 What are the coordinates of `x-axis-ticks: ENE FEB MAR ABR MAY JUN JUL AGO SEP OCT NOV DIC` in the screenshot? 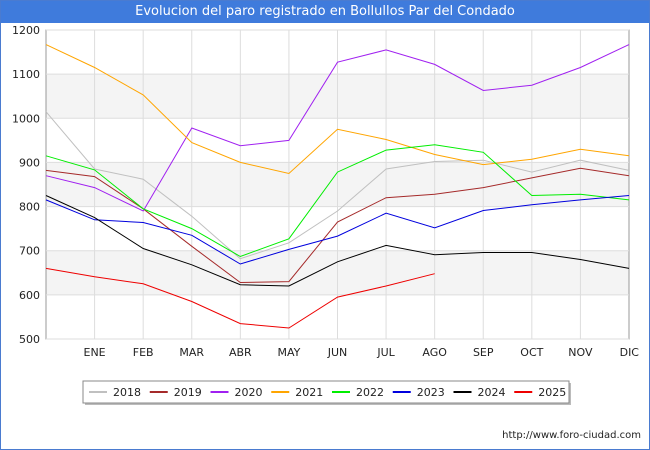 It's located at (362, 352).